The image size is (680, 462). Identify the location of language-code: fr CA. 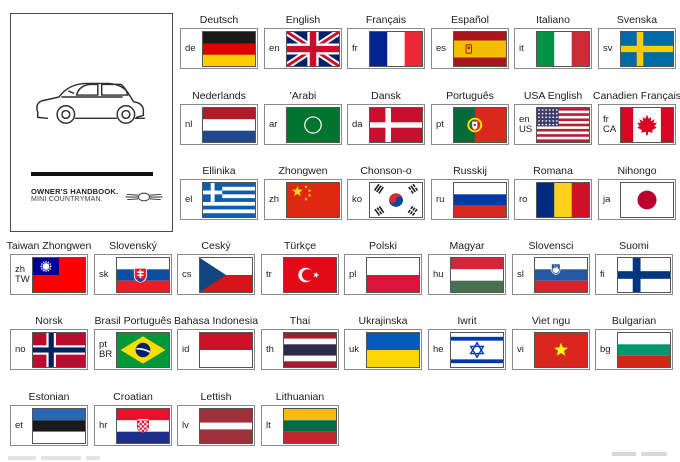
(610, 124).